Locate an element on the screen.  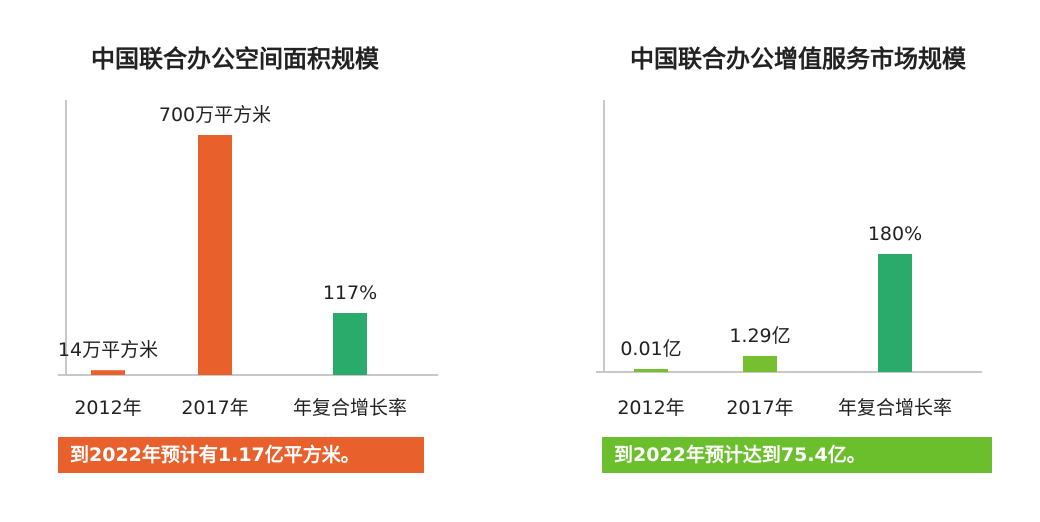
area-data-label-3: 117% is located at coordinates (350, 293).